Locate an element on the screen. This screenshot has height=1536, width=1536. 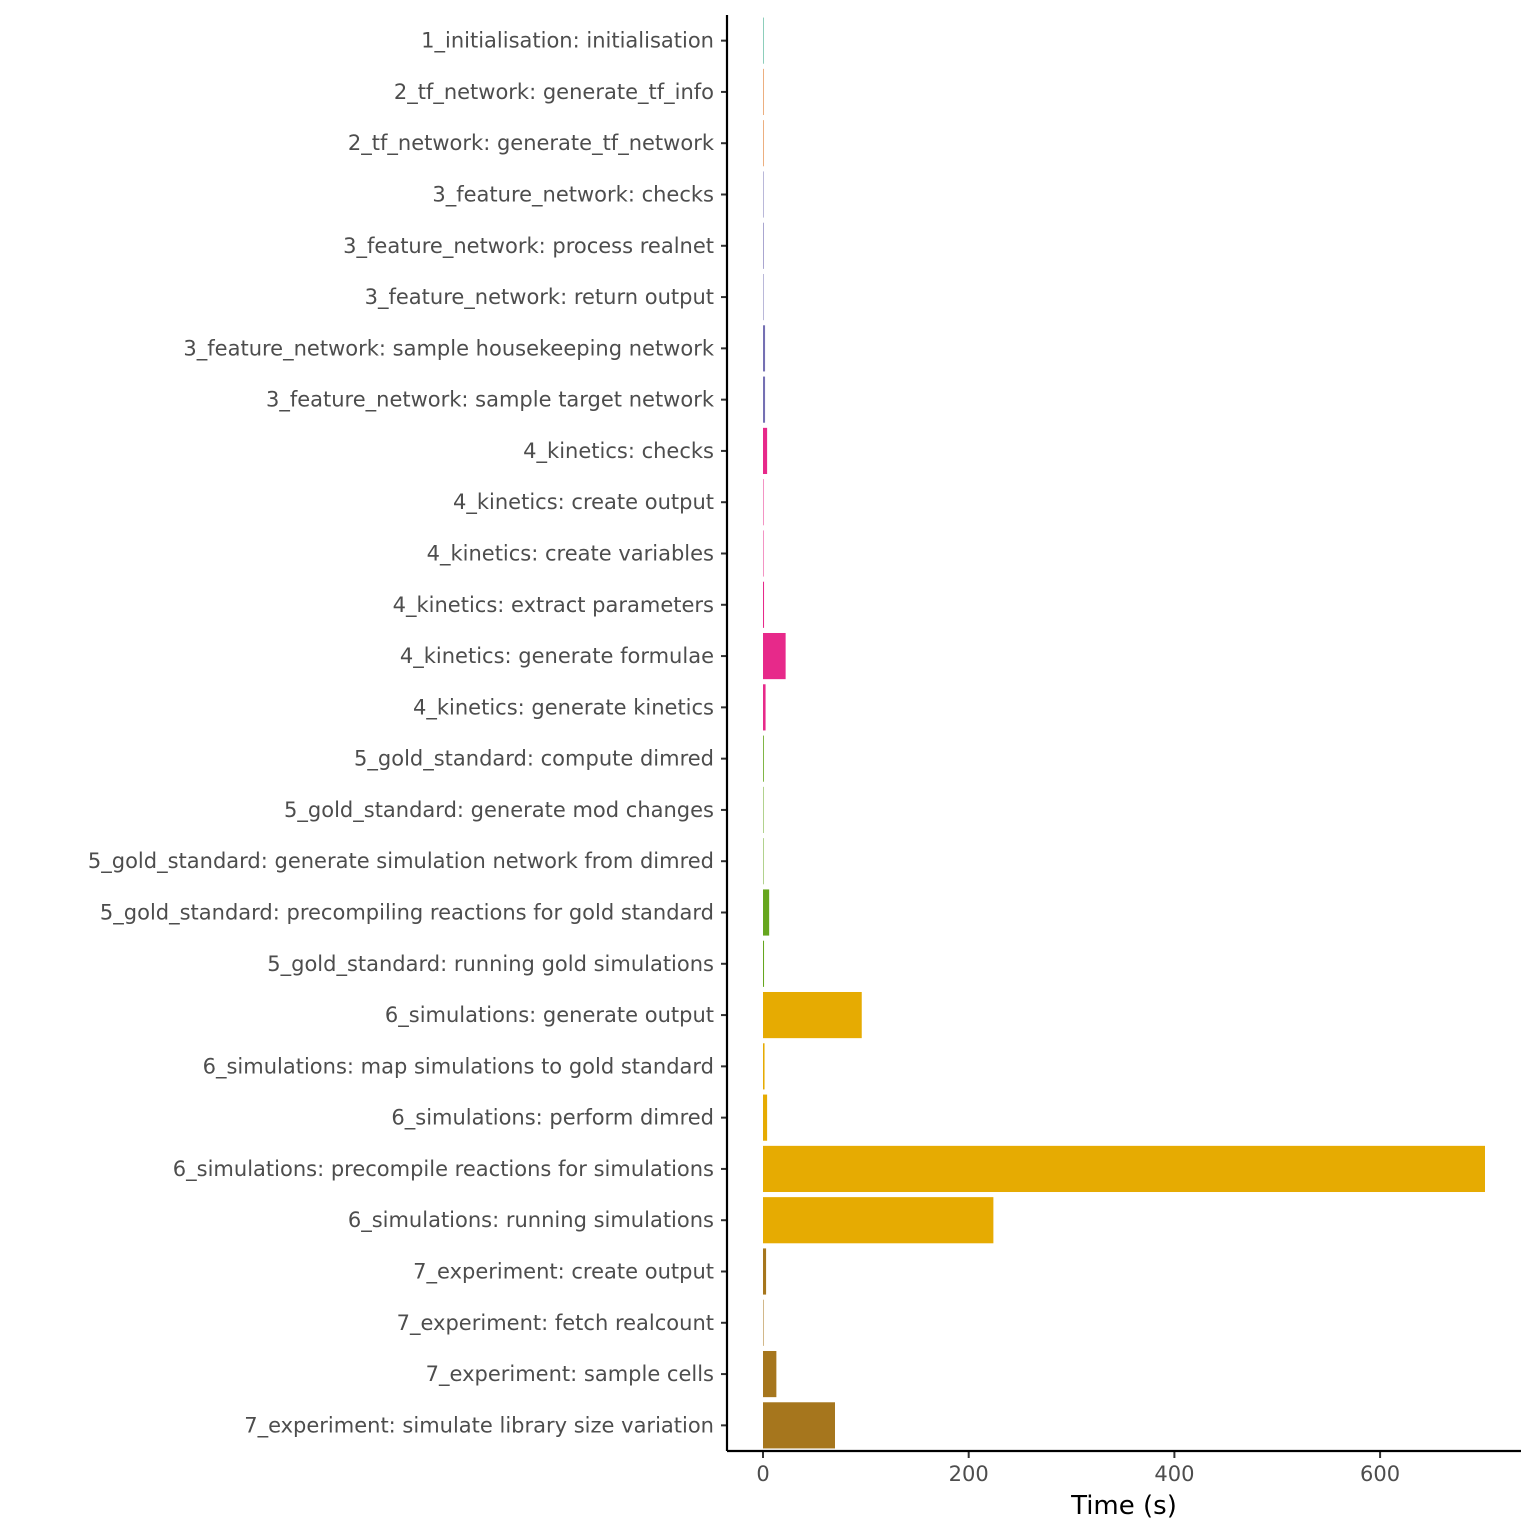
category-label: 6_simulations: running simulations is located at coordinates (531, 1220).